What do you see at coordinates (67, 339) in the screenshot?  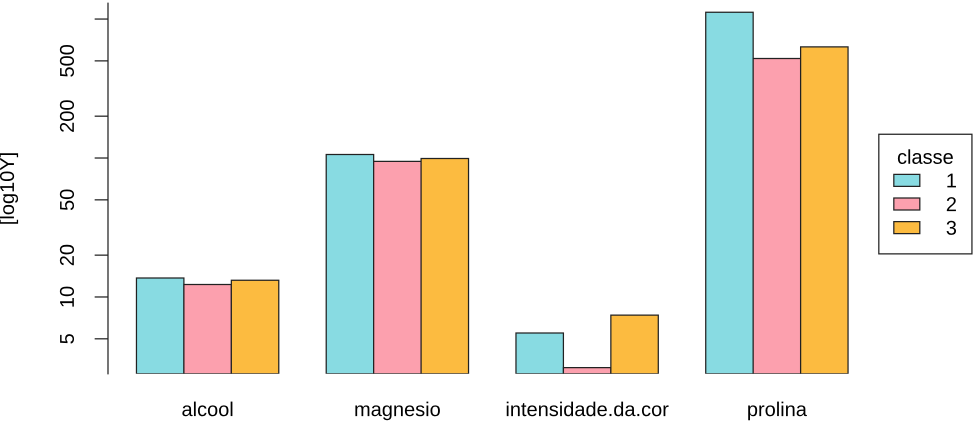 I see `y-tick-label: 5` at bounding box center [67, 339].